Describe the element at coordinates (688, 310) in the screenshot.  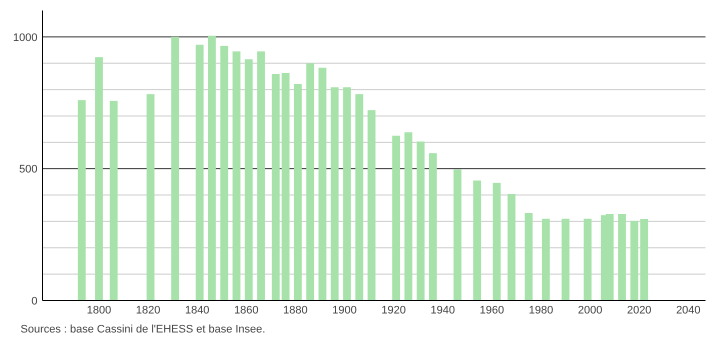
I see `x-tick-label: 2040` at that location.